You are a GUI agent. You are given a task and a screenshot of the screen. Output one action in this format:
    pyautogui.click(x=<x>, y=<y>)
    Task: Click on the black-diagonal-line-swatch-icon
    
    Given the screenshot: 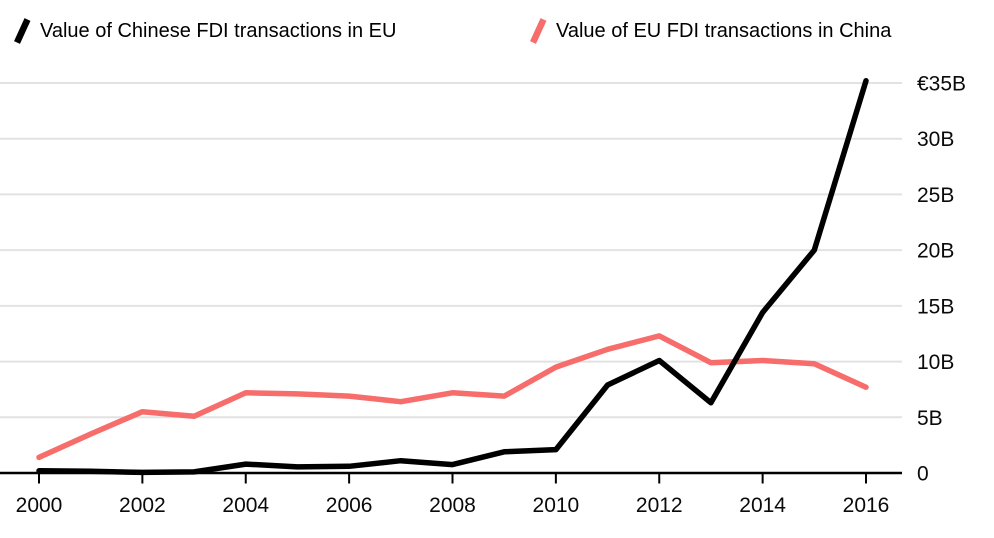 What is the action you would take?
    pyautogui.click(x=22, y=31)
    